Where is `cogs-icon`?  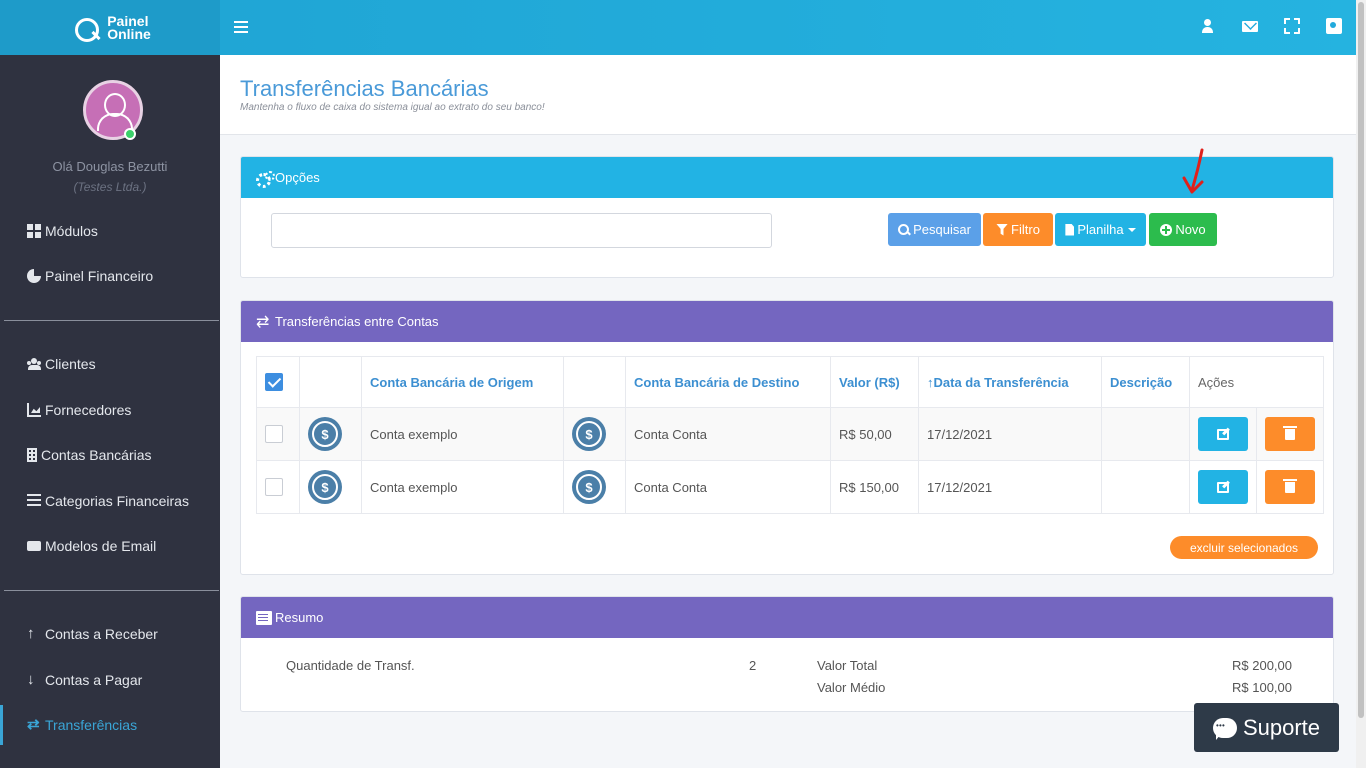
cogs-icon is located at coordinates (265, 179).